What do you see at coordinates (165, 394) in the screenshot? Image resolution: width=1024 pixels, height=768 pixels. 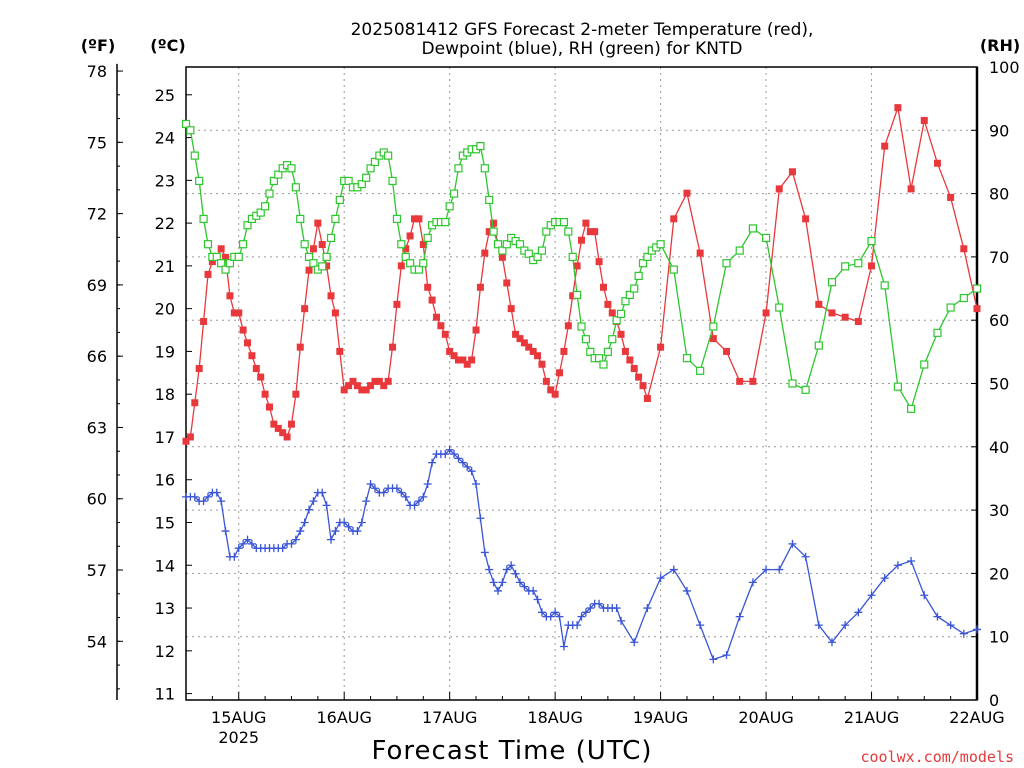 I see `celsius-tick-label: 18` at bounding box center [165, 394].